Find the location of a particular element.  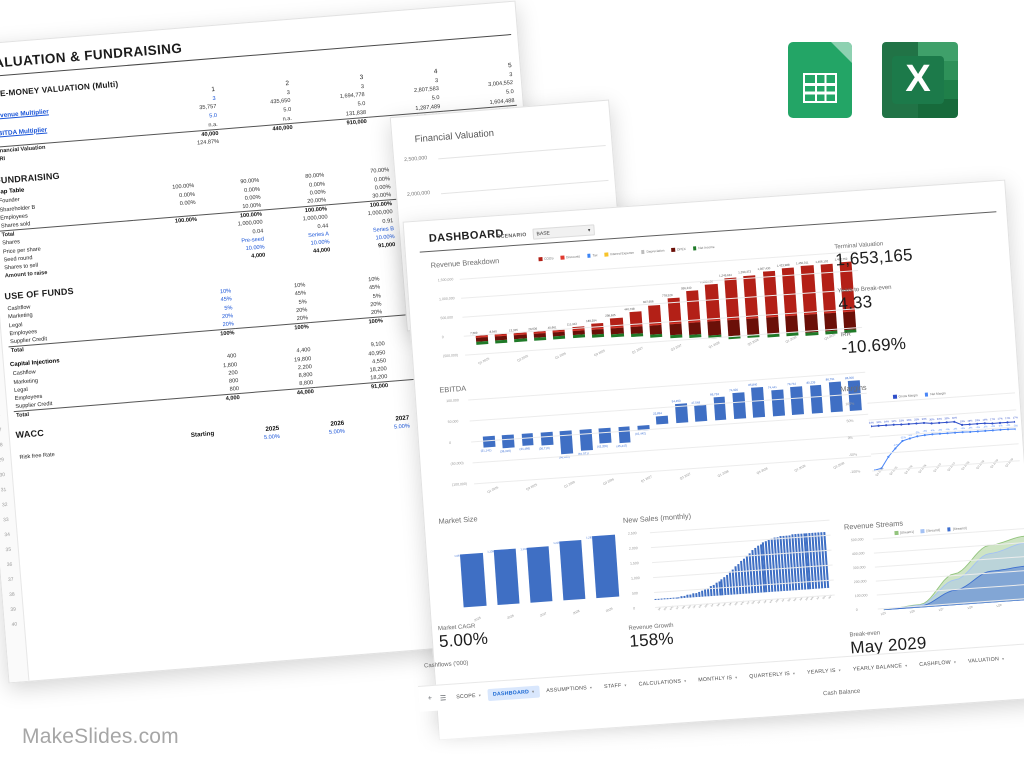

sheet-tab-label: YEARLY IS is located at coordinates (821, 671).